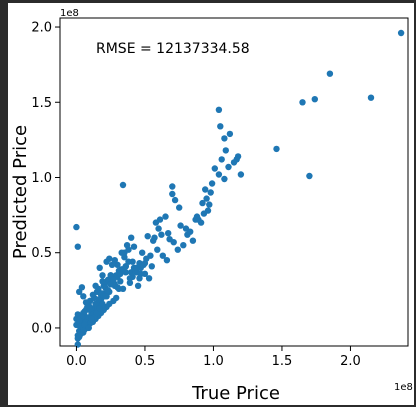 The width and height of the screenshot is (416, 407). What do you see at coordinates (41, 103) in the screenshot?
I see `y-tick-label: 1.5` at bounding box center [41, 103].